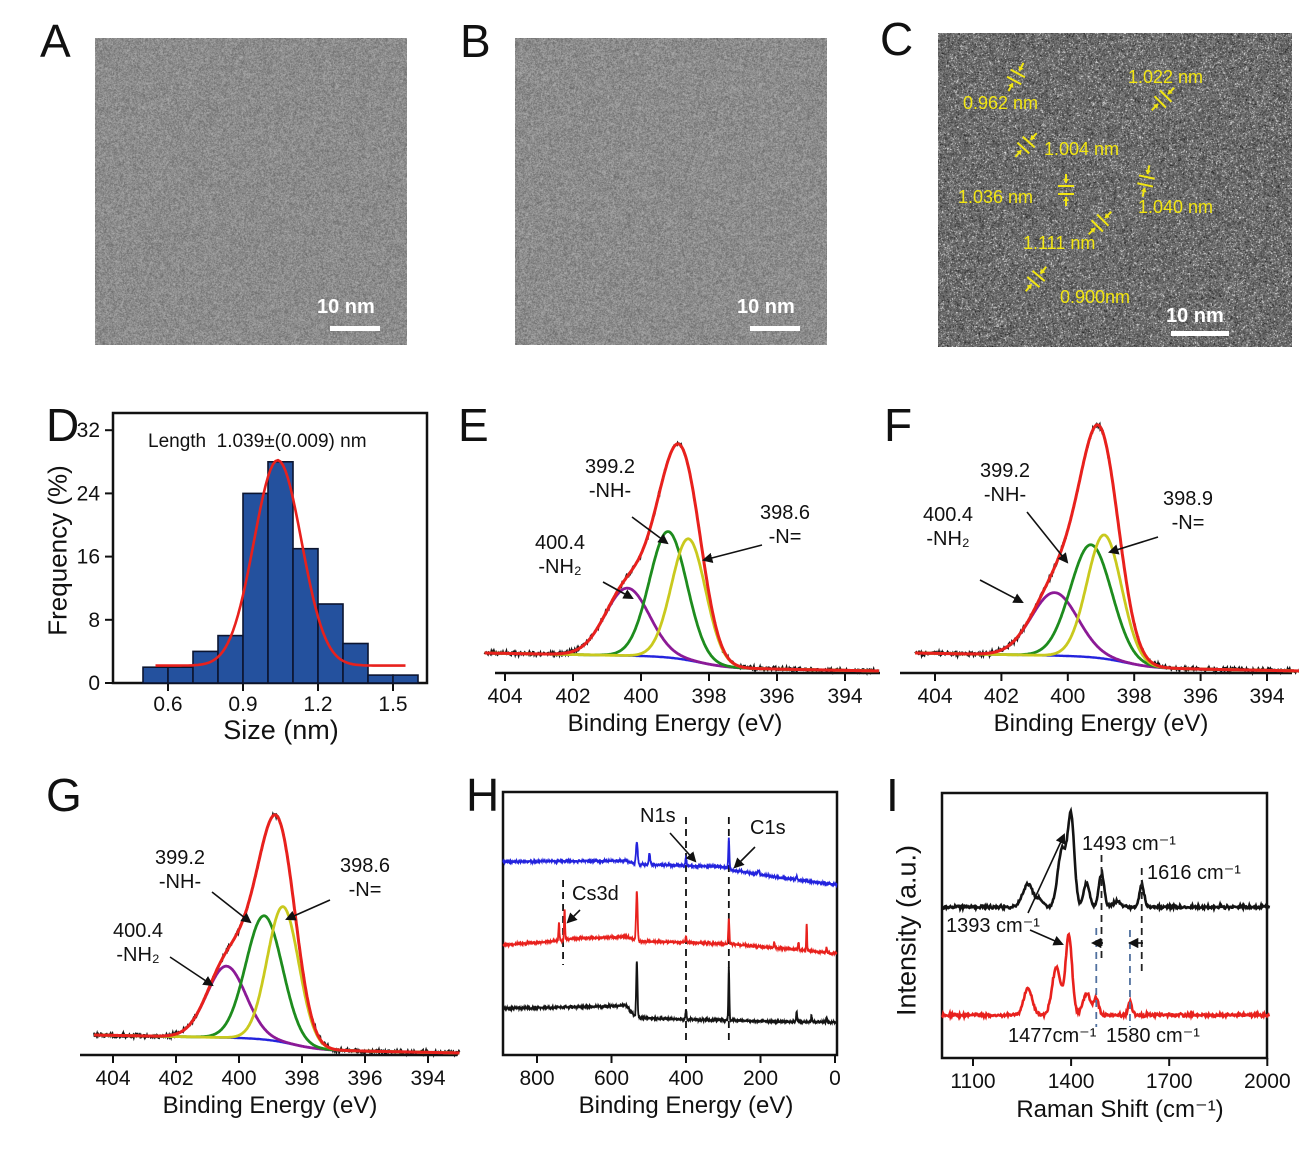 The height and width of the screenshot is (1167, 1299). I want to click on peak-label-n: 398.9 -N=, so click(1188, 511).